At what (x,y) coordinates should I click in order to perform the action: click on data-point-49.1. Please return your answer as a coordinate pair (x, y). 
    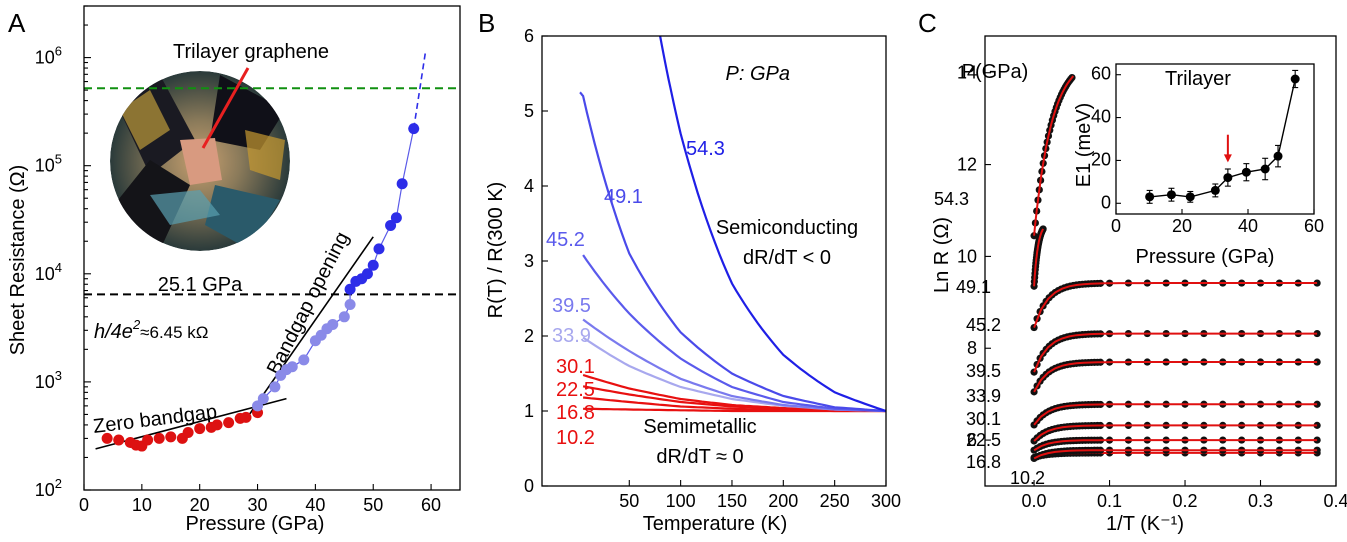
    Looking at the image, I should click on (1317, 283).